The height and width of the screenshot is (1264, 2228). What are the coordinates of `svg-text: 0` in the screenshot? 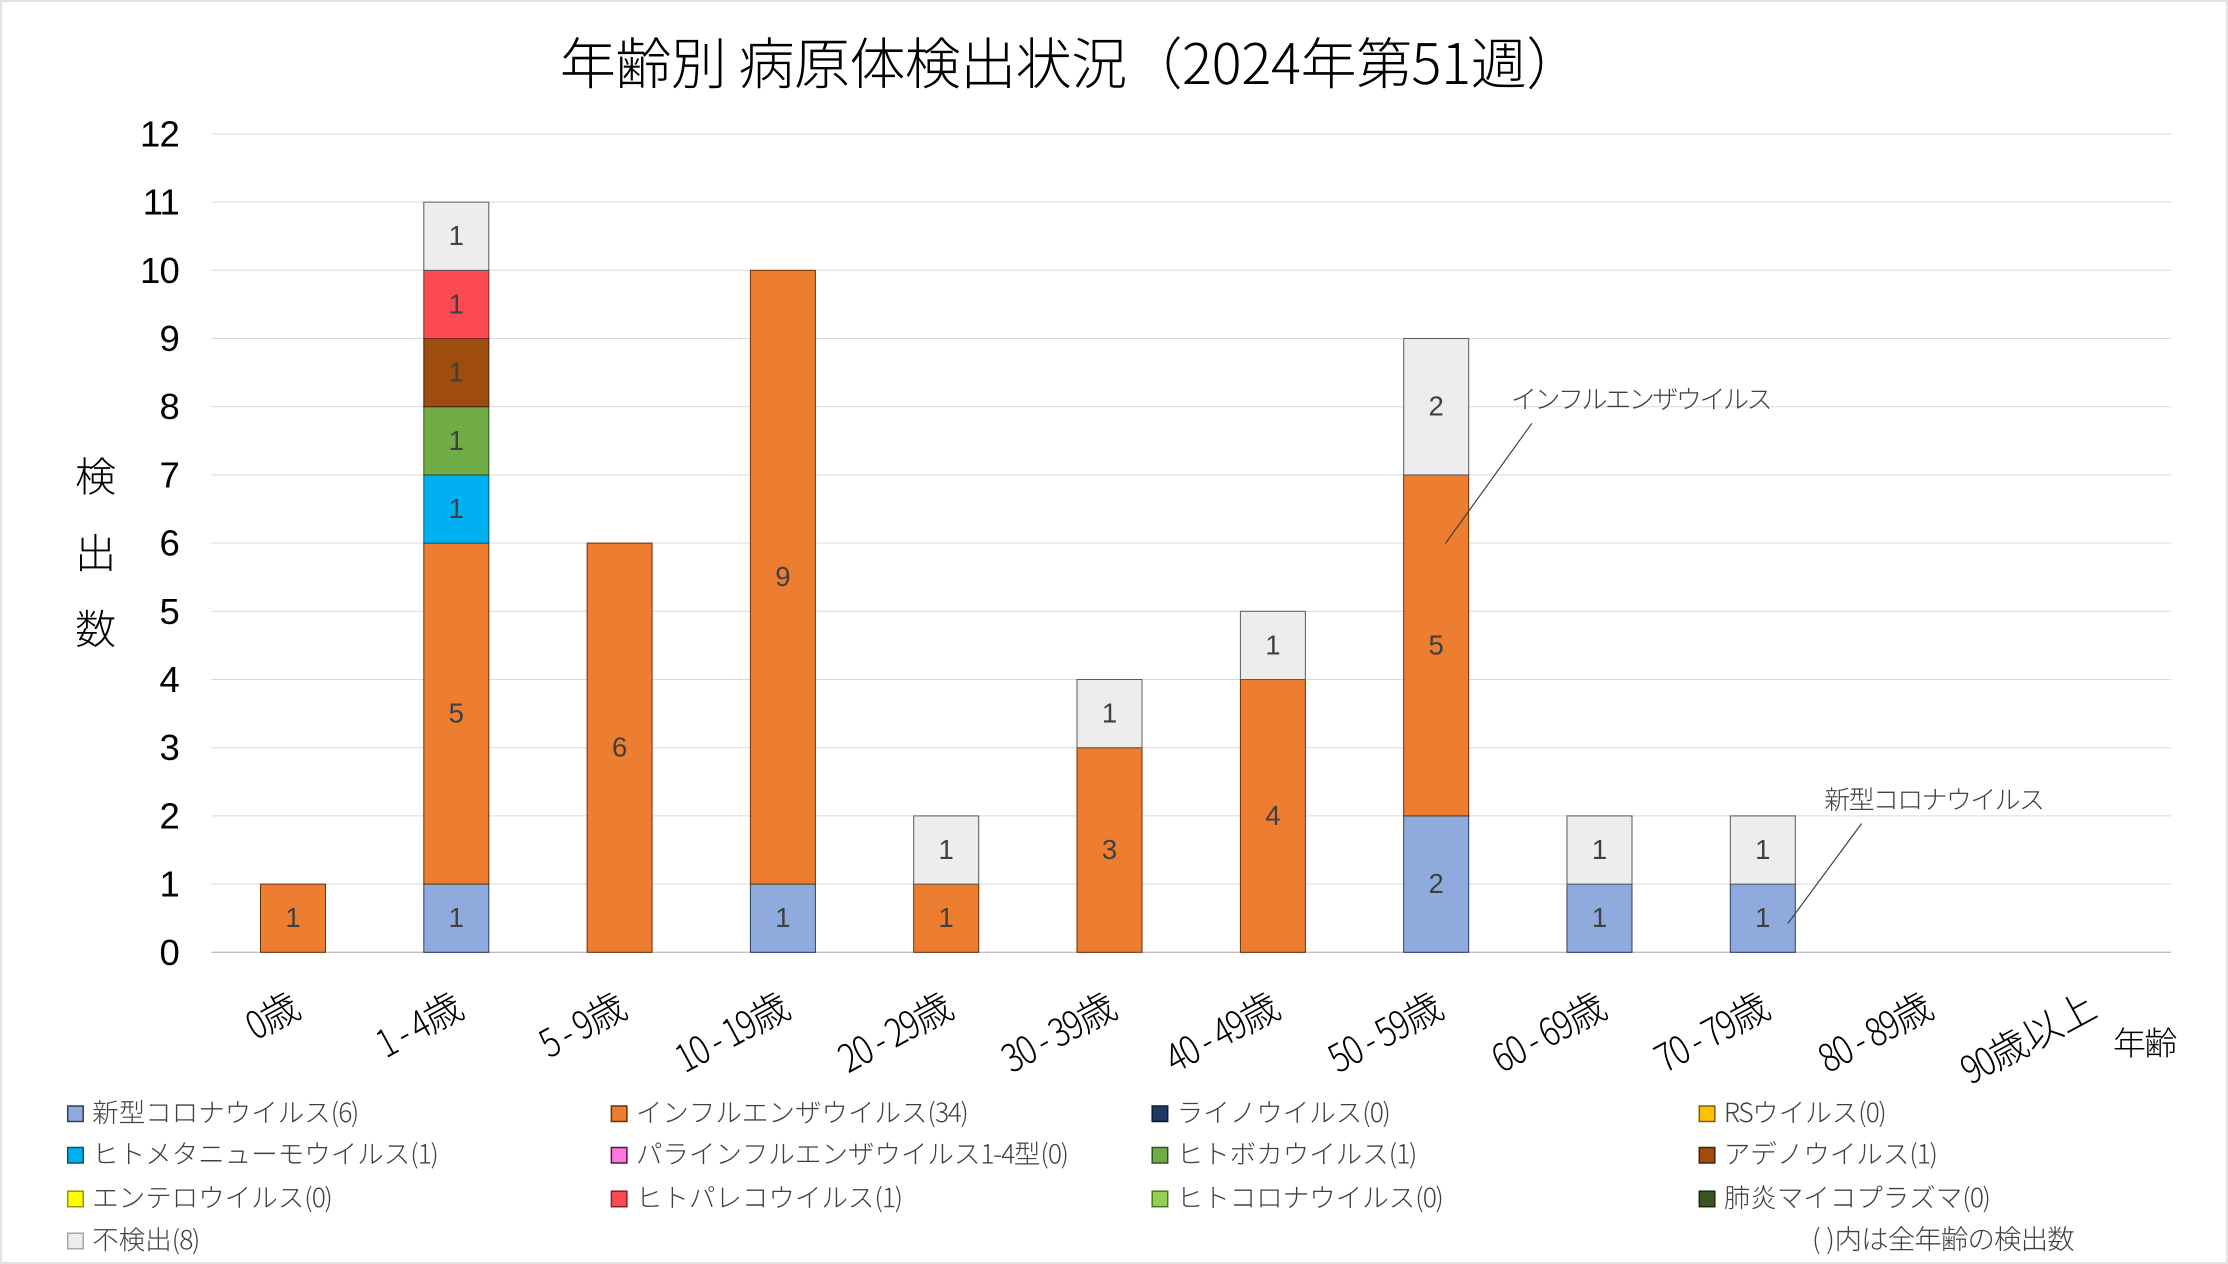 It's located at (170, 952).